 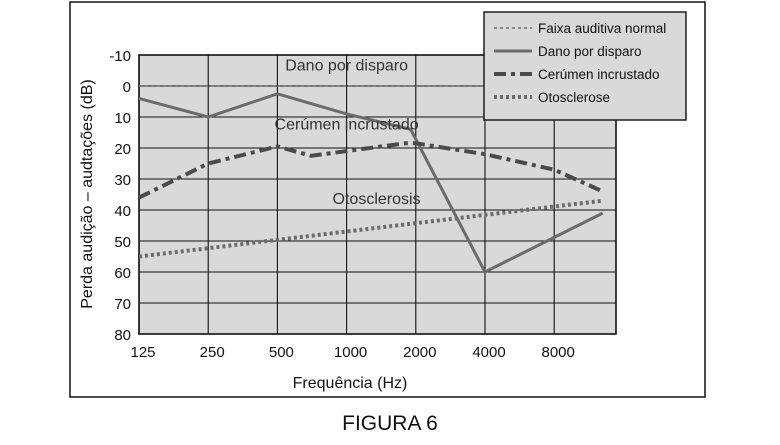 I want to click on legend-label: Cerúmen incrustado, so click(x=599, y=74).